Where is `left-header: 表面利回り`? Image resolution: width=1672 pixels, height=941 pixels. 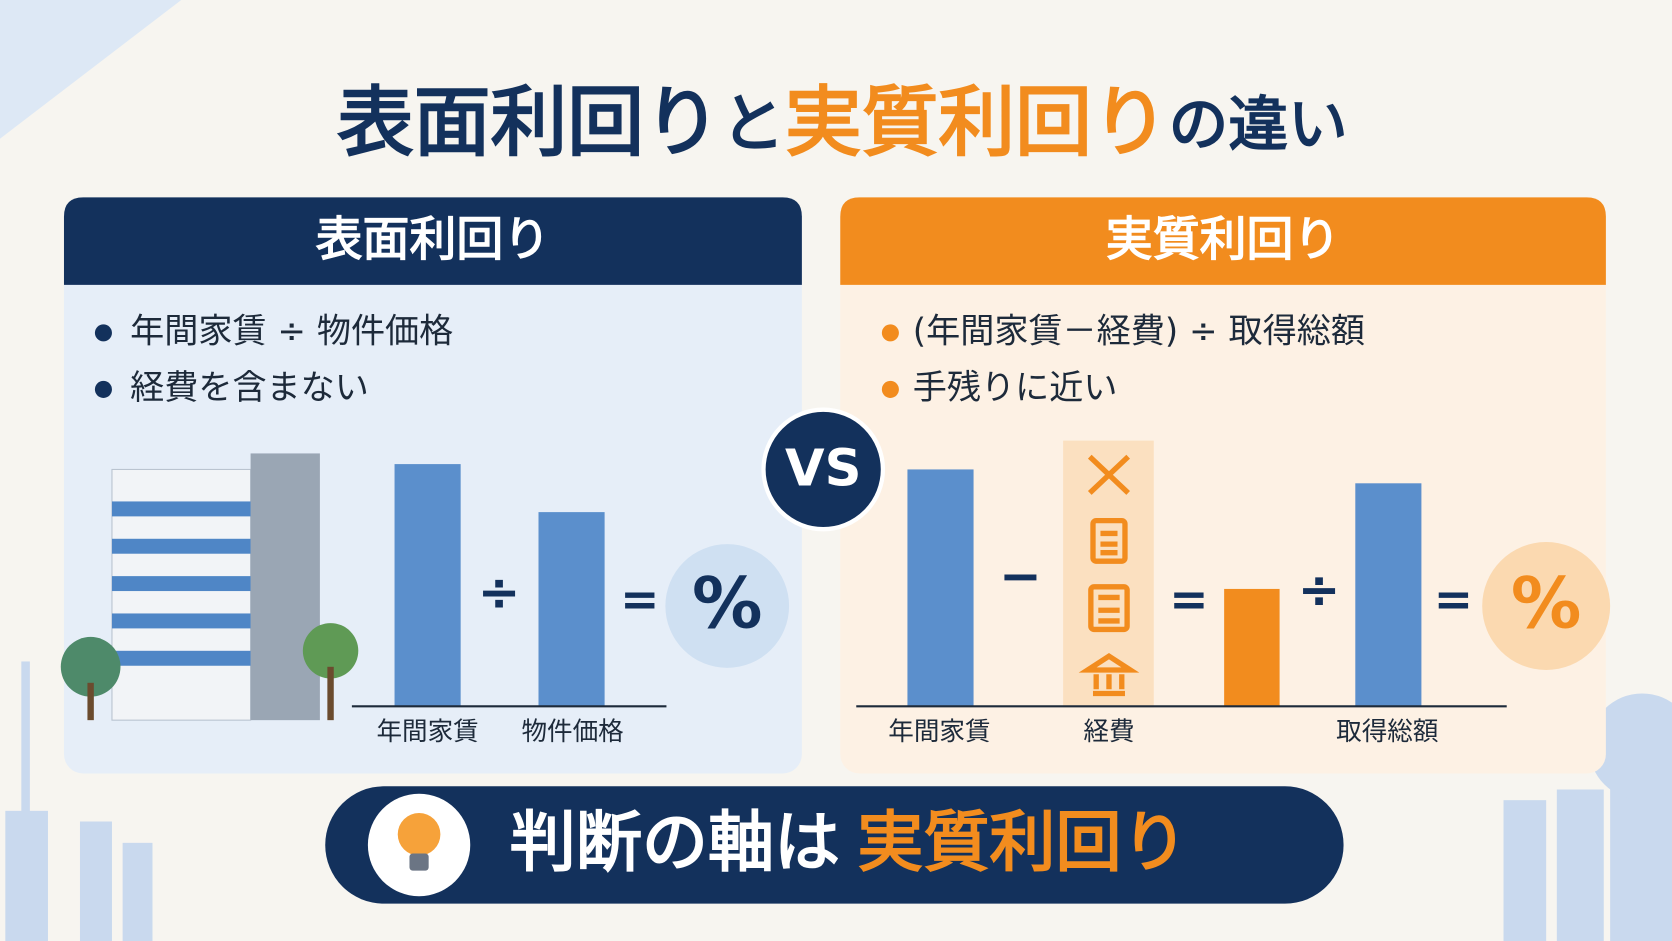
left-header: 表面利回り is located at coordinates (433, 240).